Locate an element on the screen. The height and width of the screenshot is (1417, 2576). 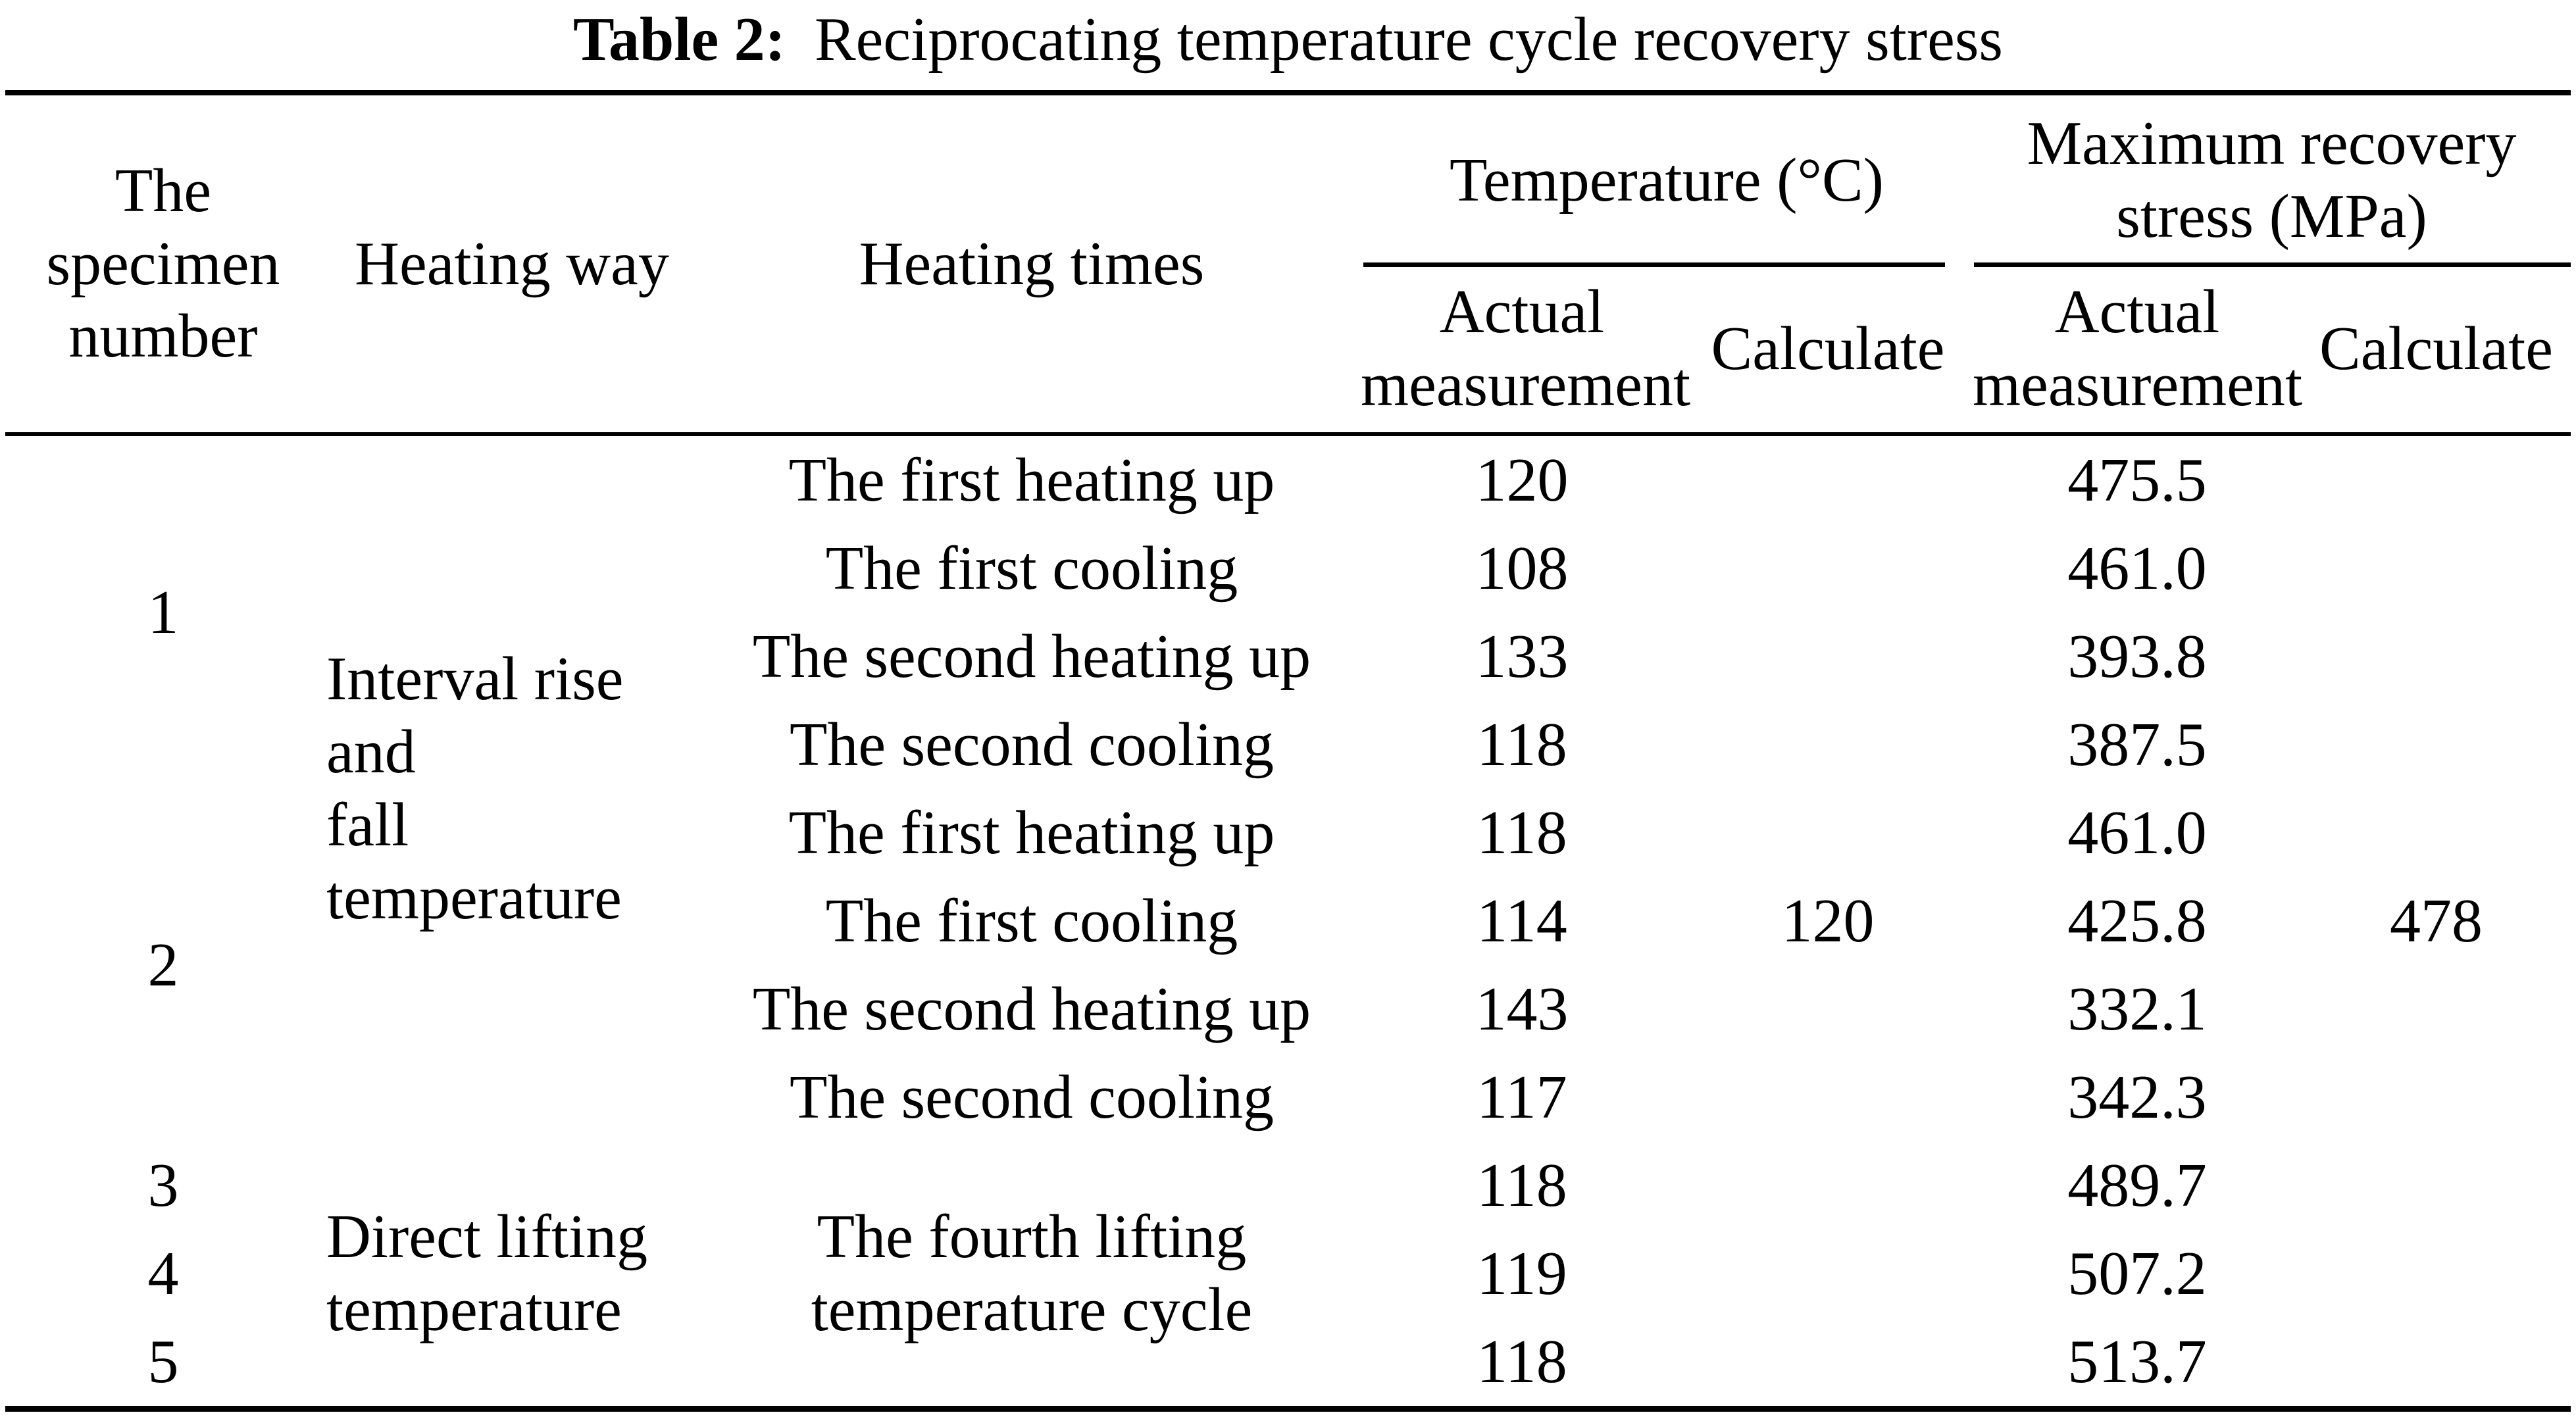
table-row: The second cooling 118 387.5 is located at coordinates (1288, 745).